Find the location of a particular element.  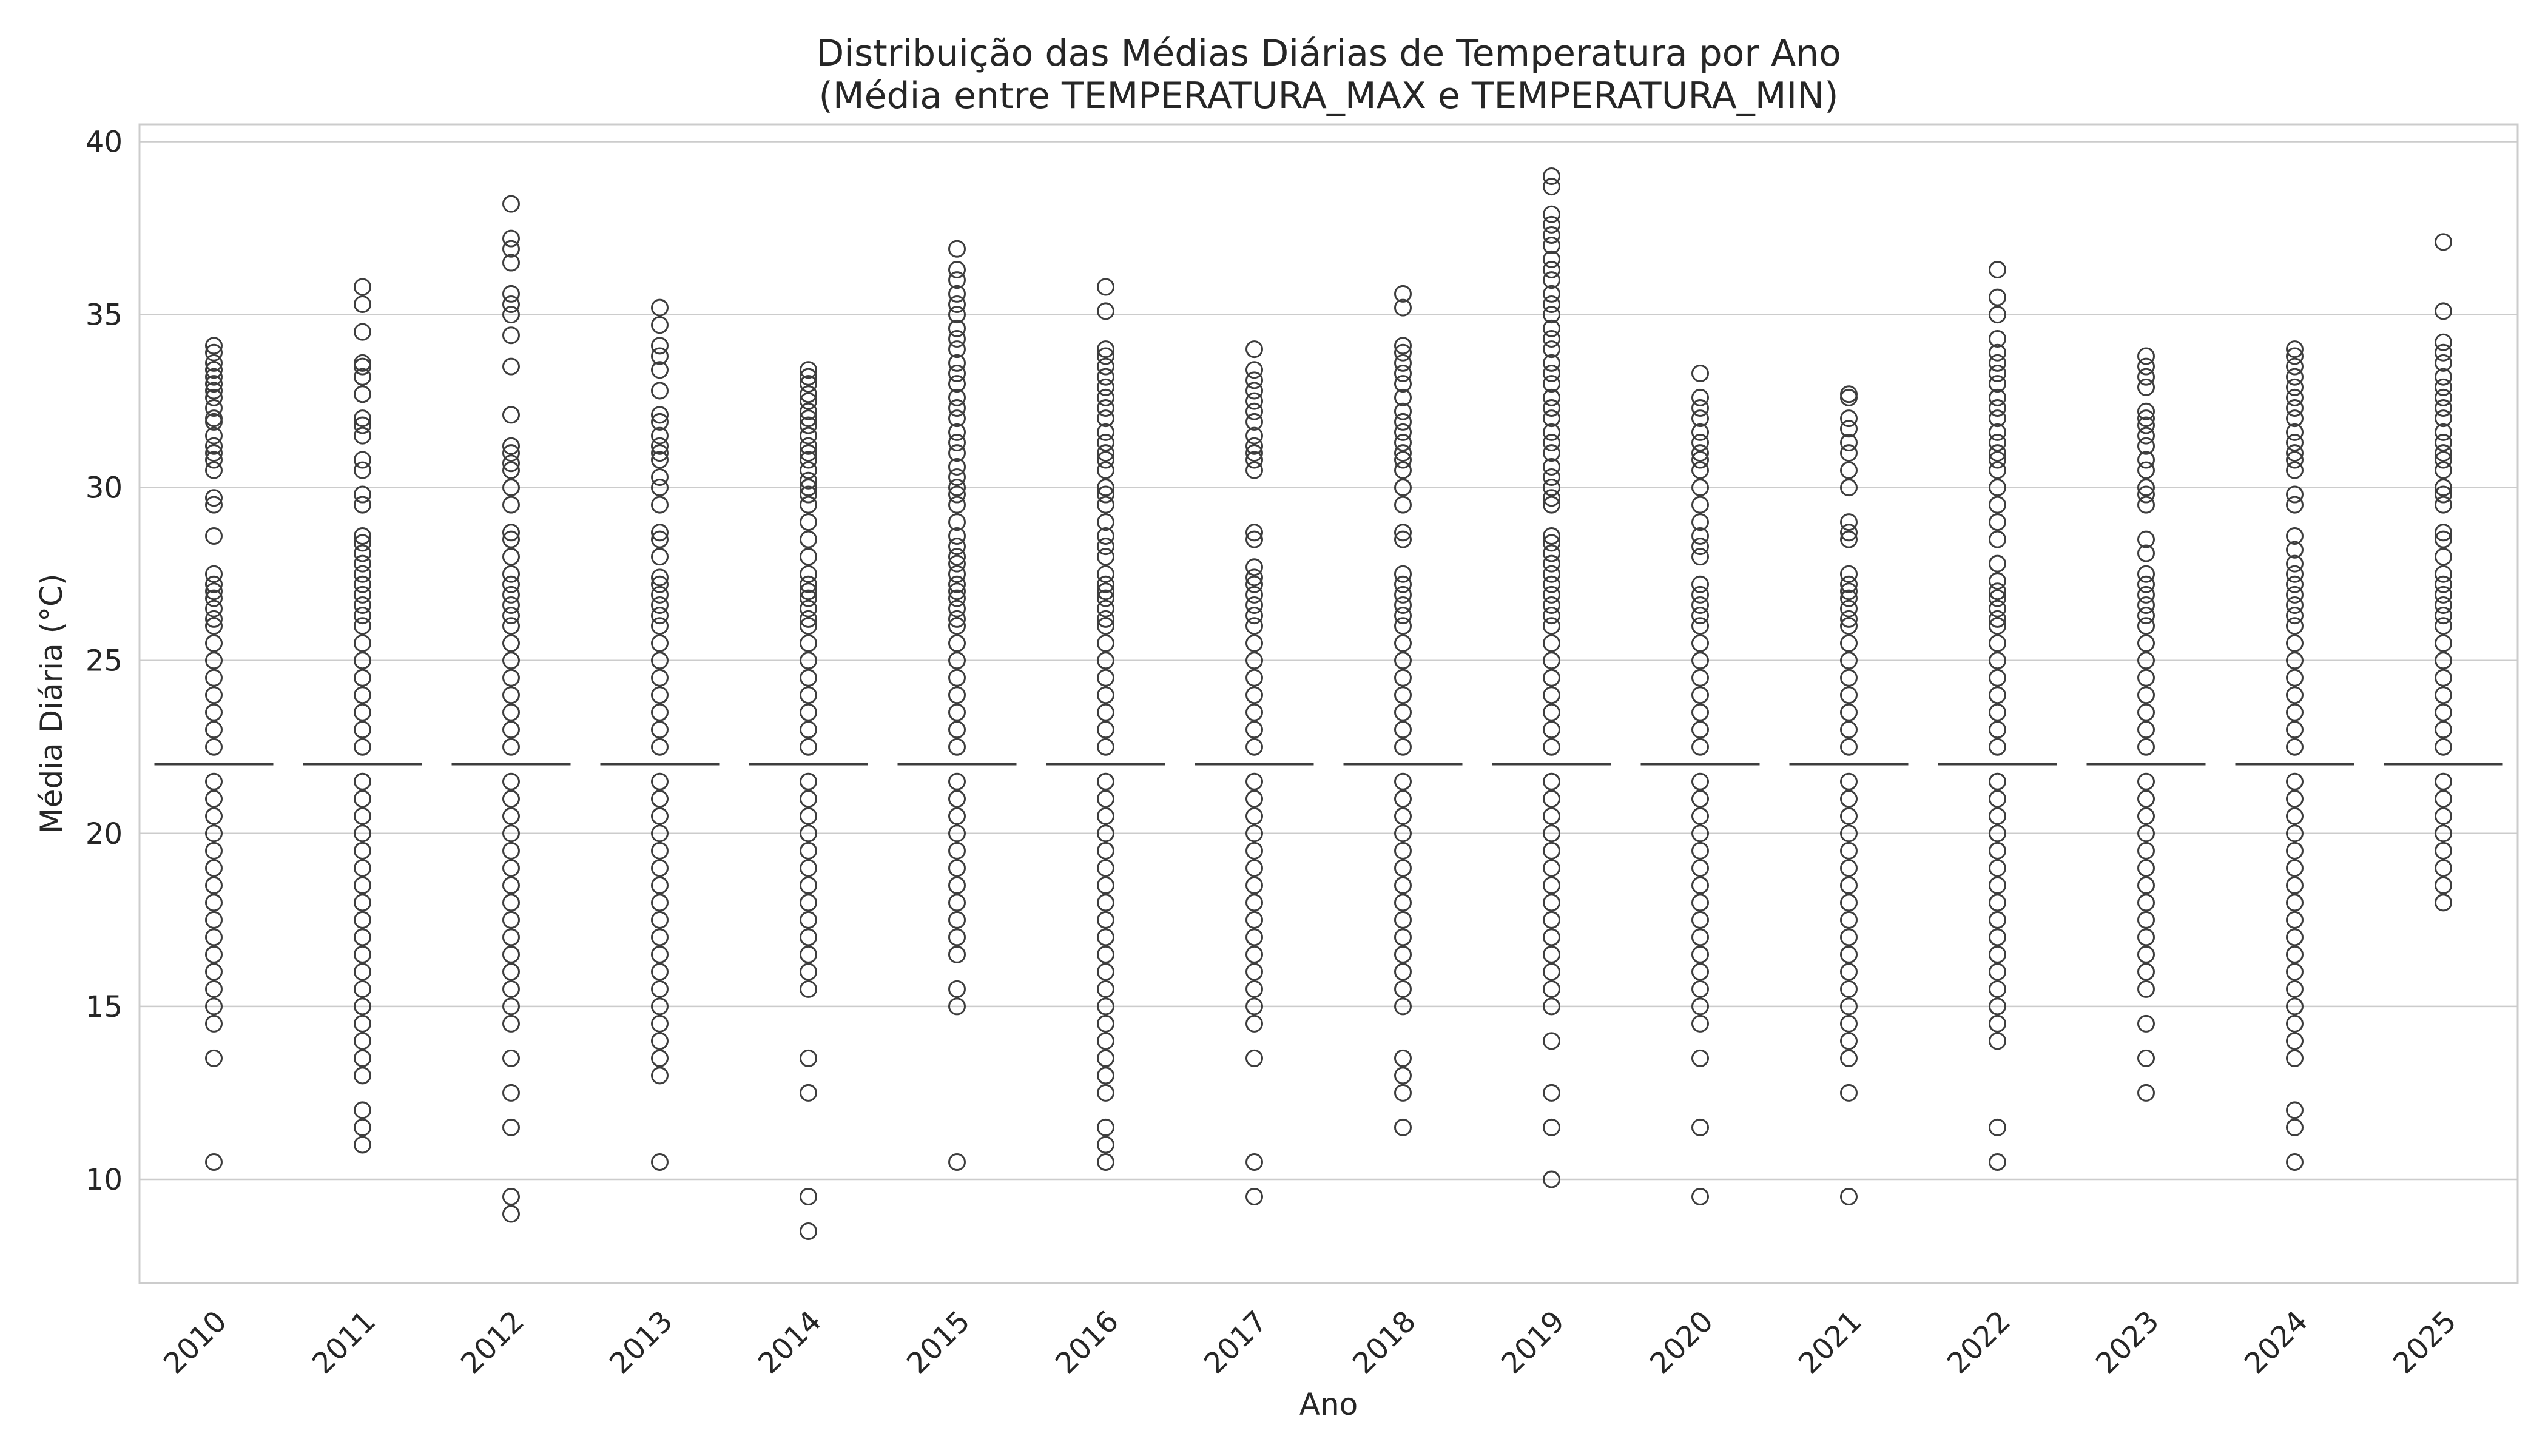

x-axis-label: Ano is located at coordinates (1328, 1404).